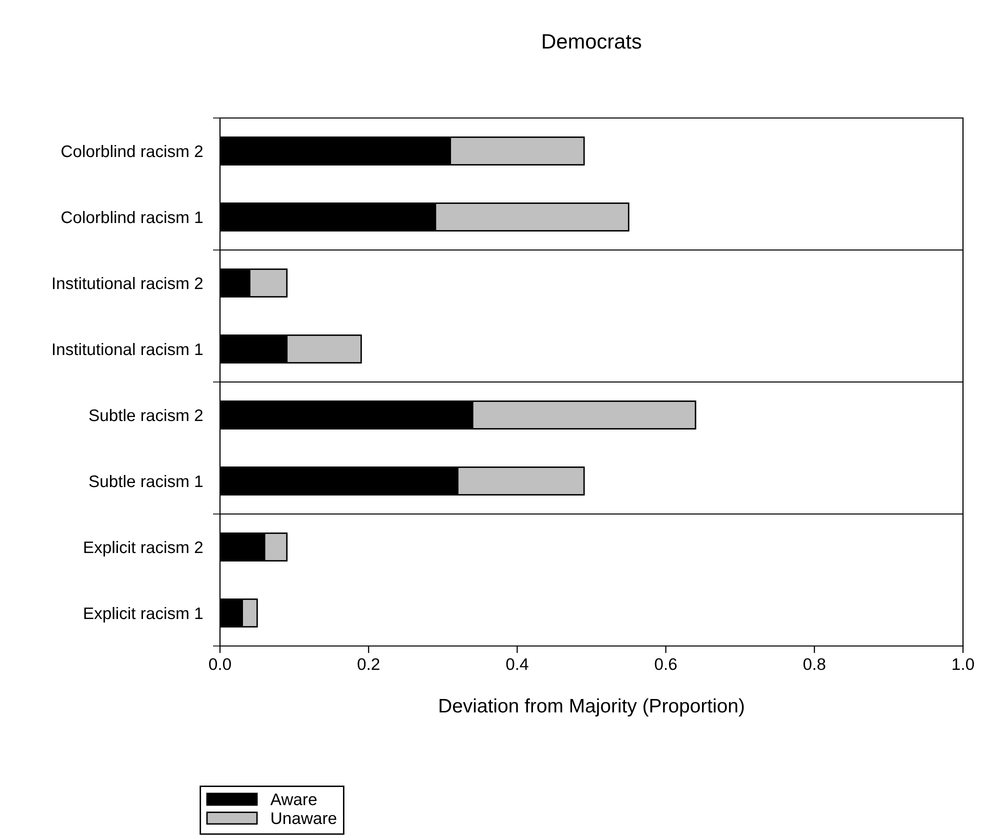  Describe the element at coordinates (220, 664) in the screenshot. I see `x-tick-label: 0.0` at that location.